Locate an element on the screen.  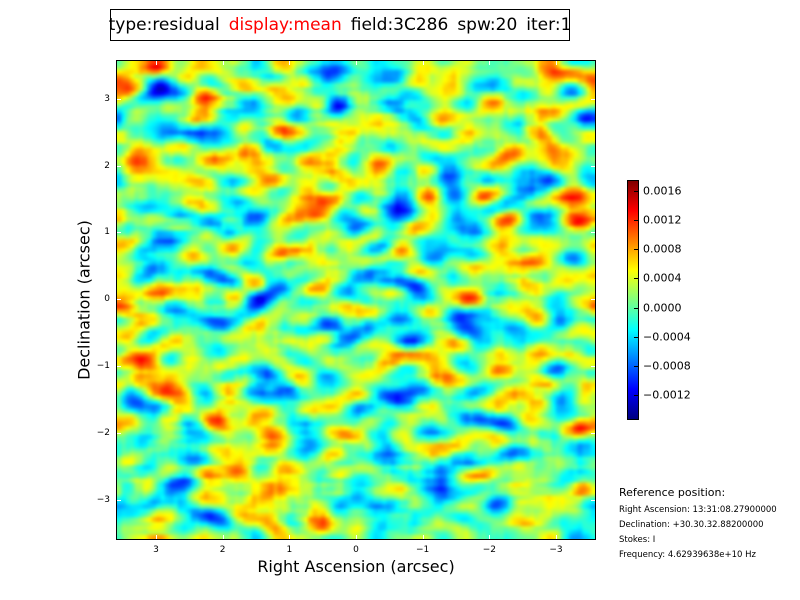
colorbar-tick-label: −0.0004 is located at coordinates (667, 337).